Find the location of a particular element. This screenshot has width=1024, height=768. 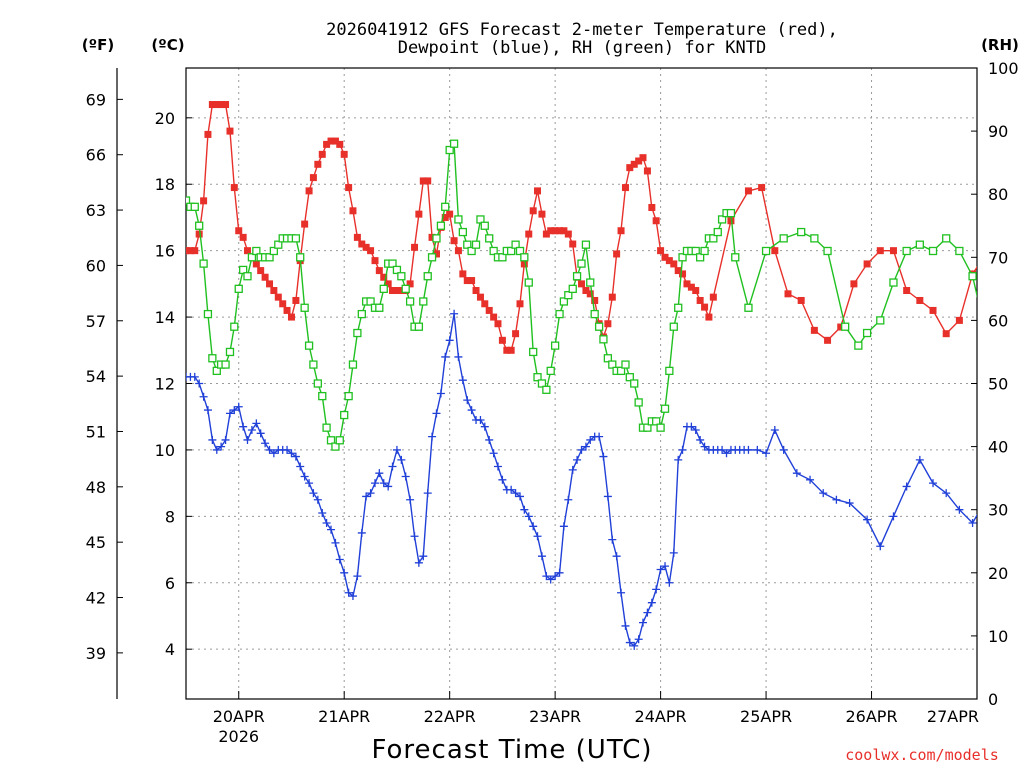

f-tick-label: 69 is located at coordinates (96, 99).